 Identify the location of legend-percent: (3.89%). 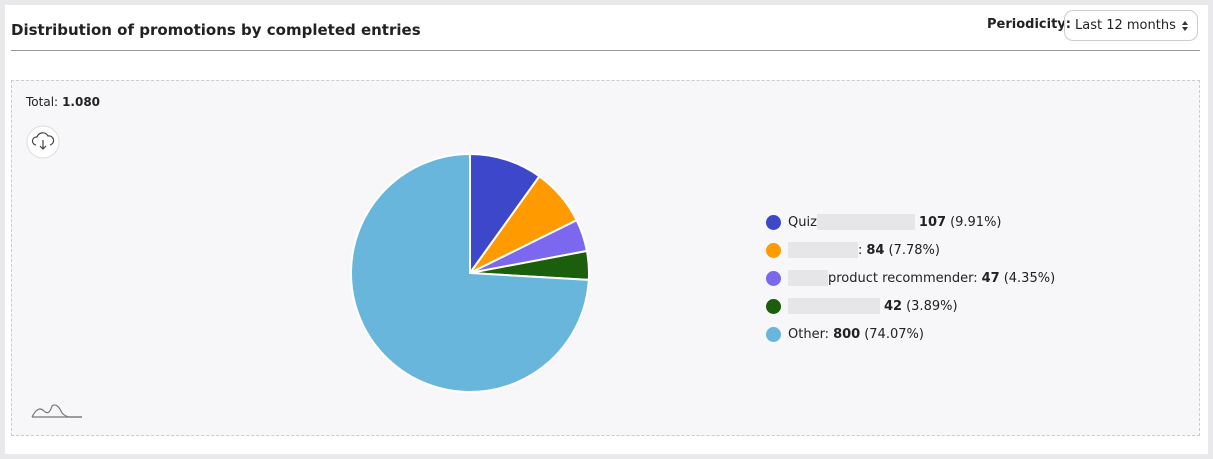
(932, 306).